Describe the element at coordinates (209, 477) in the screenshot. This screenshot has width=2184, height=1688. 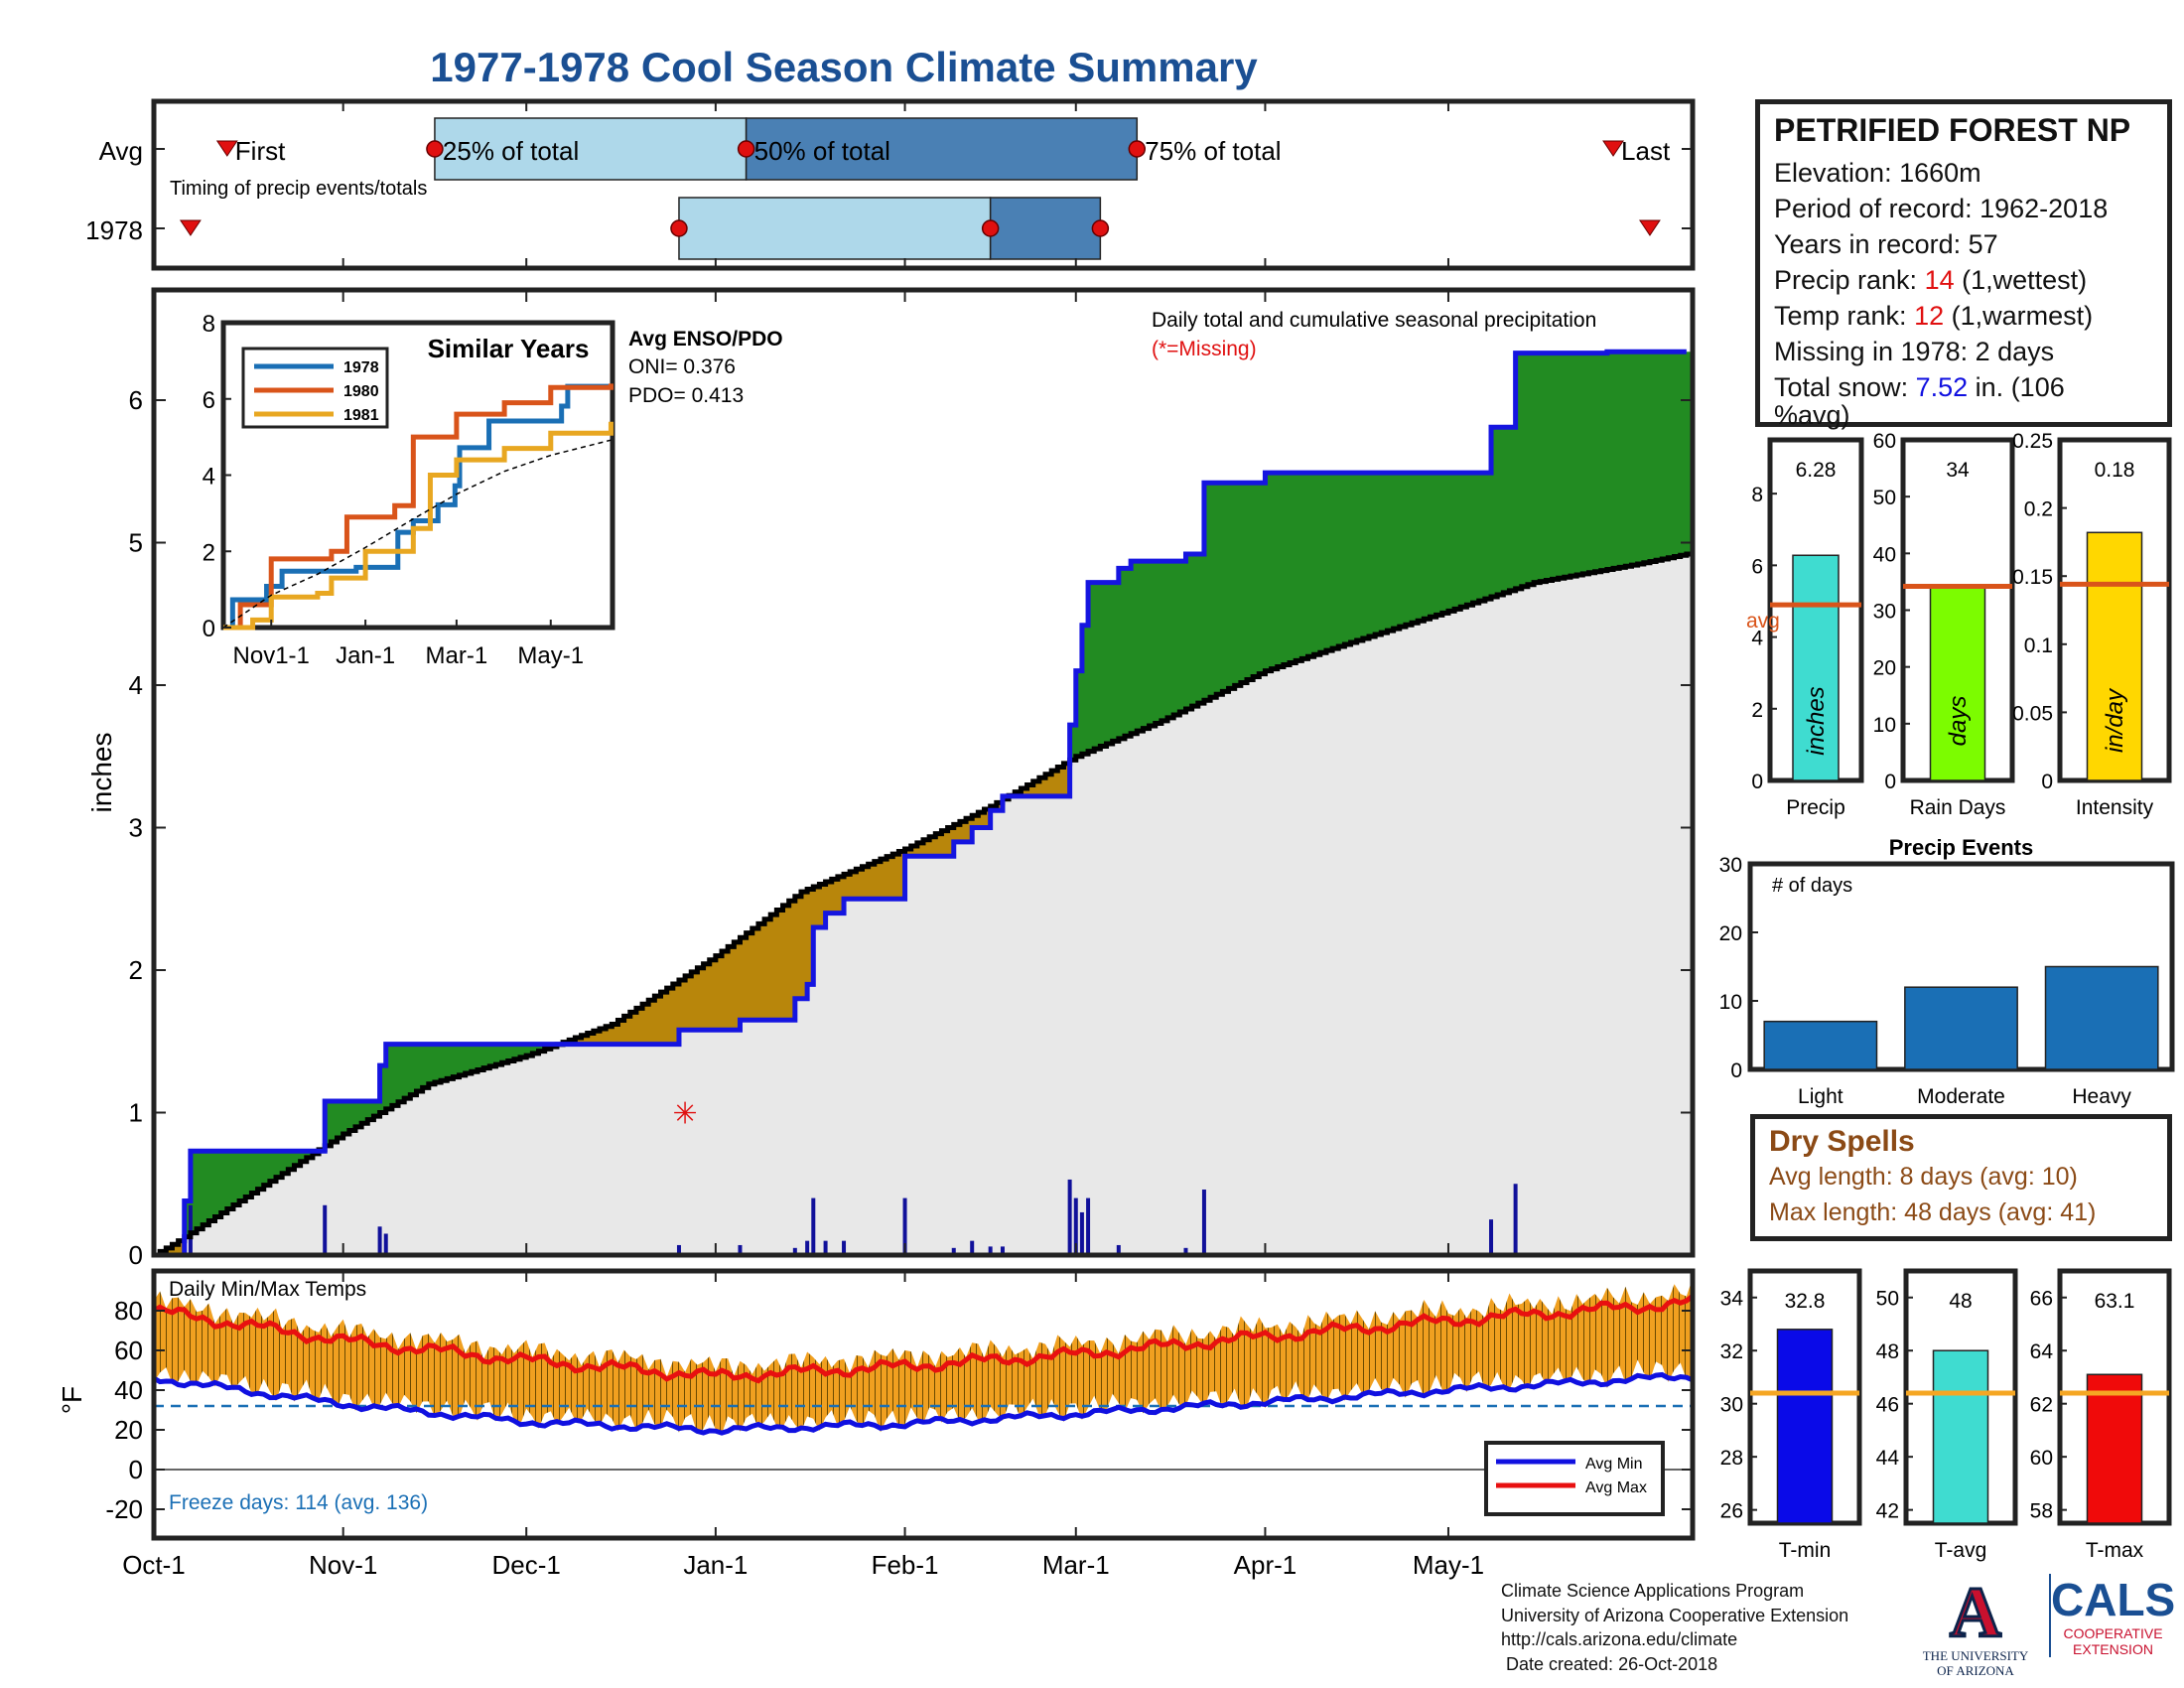
I see `similar-years-ytick-label: 4` at that location.